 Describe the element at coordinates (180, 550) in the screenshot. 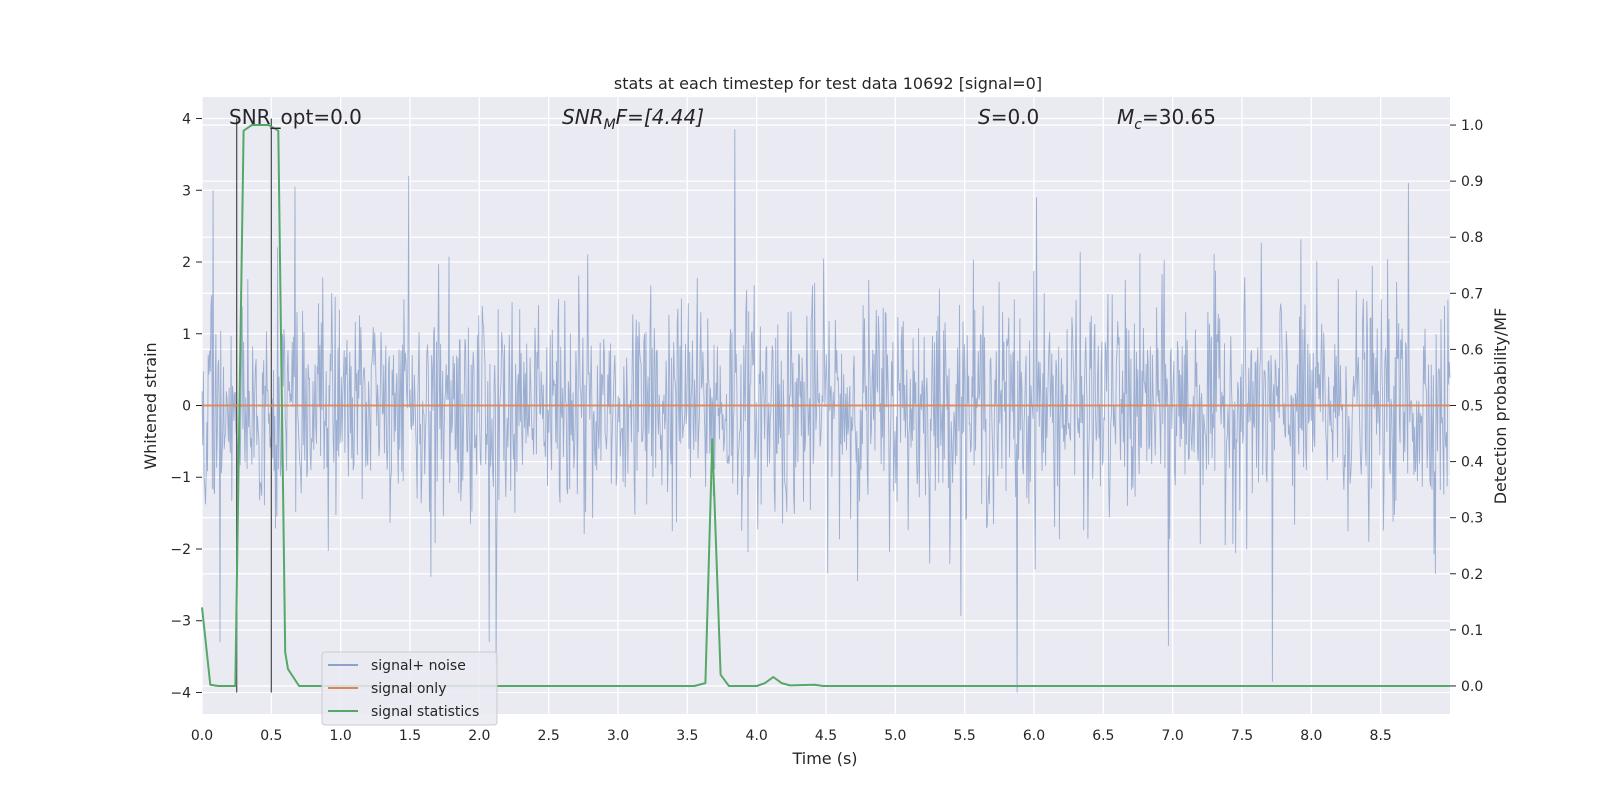

I see `y-tick-label: −2` at that location.